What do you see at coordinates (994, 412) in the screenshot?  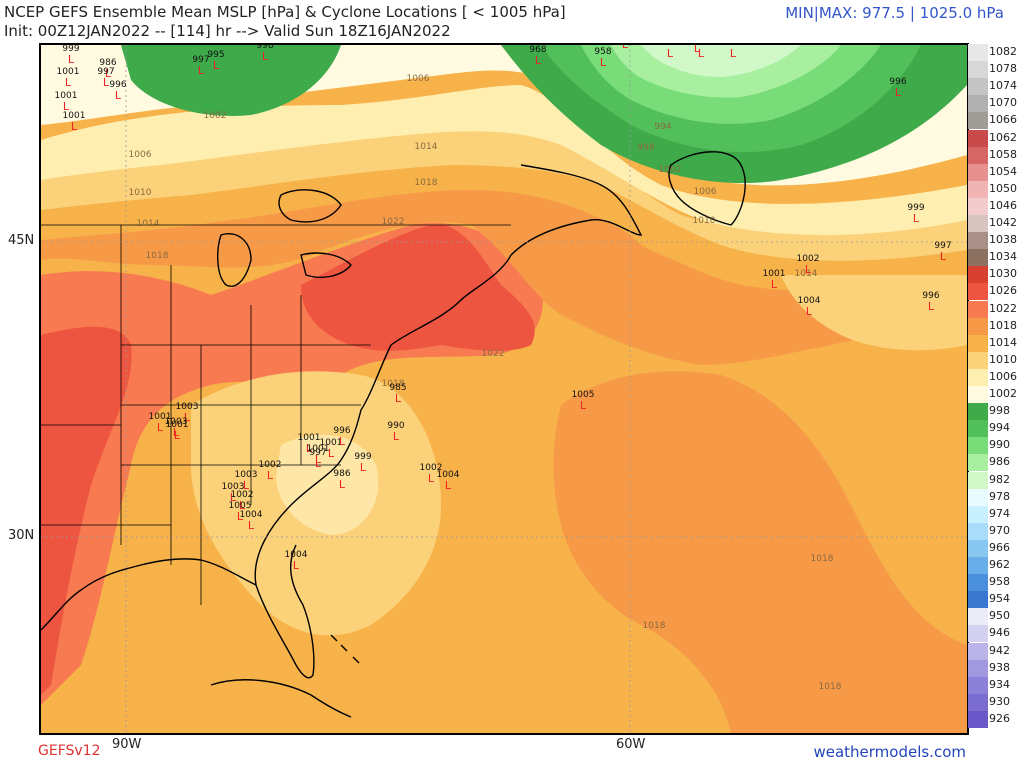 I see `legend-entry: 998` at bounding box center [994, 412].